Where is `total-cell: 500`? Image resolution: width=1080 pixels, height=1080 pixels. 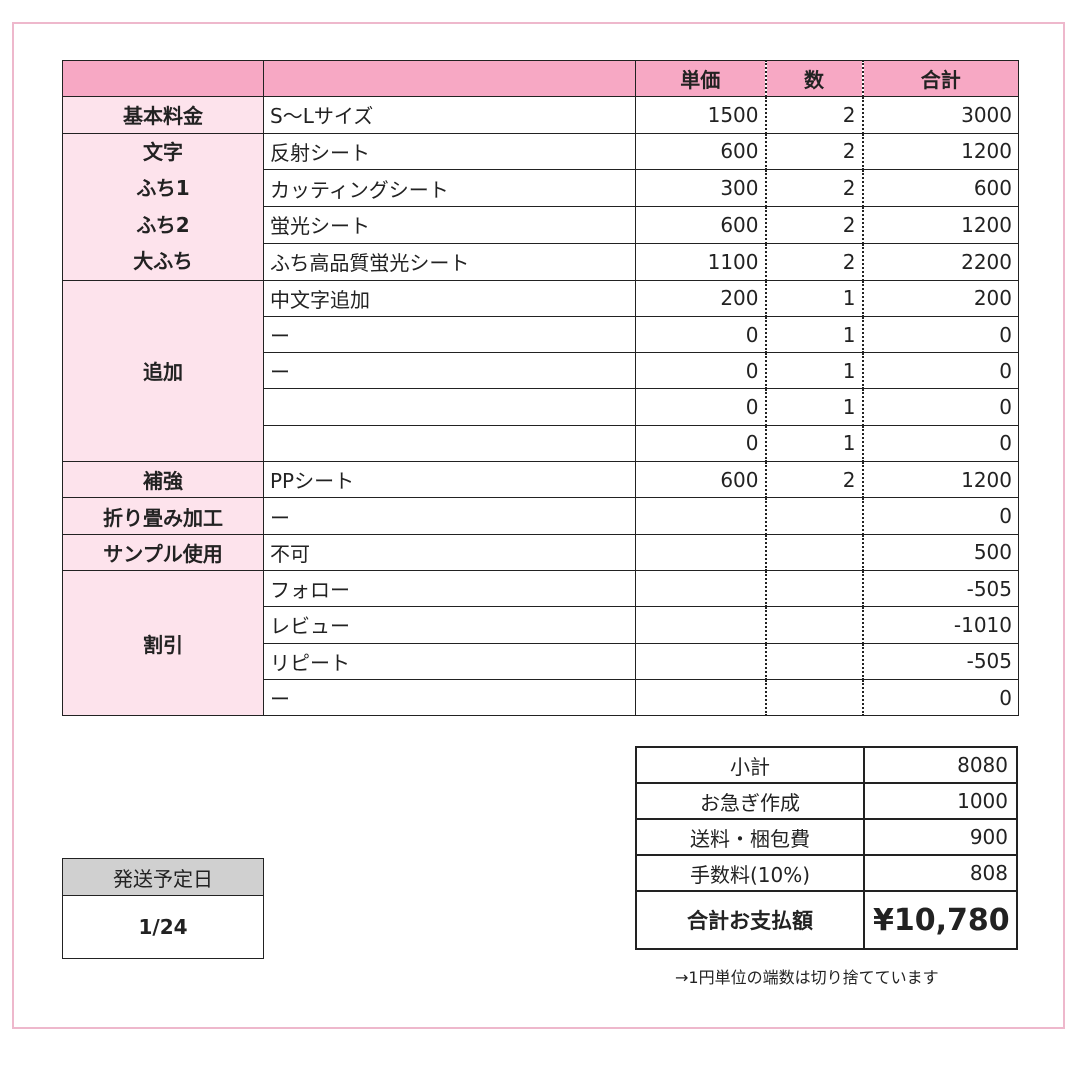 total-cell: 500 is located at coordinates (940, 552).